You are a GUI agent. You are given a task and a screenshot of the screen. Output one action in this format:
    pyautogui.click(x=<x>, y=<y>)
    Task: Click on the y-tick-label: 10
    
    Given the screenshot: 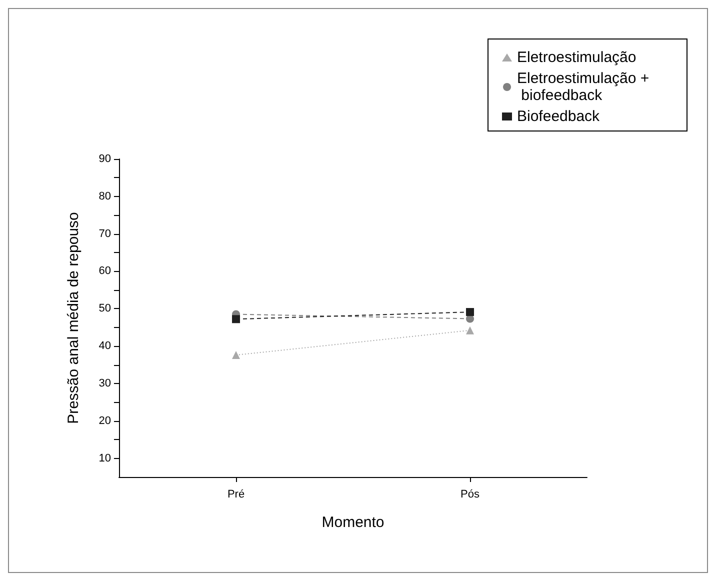 What is the action you would take?
    pyautogui.click(x=104, y=458)
    